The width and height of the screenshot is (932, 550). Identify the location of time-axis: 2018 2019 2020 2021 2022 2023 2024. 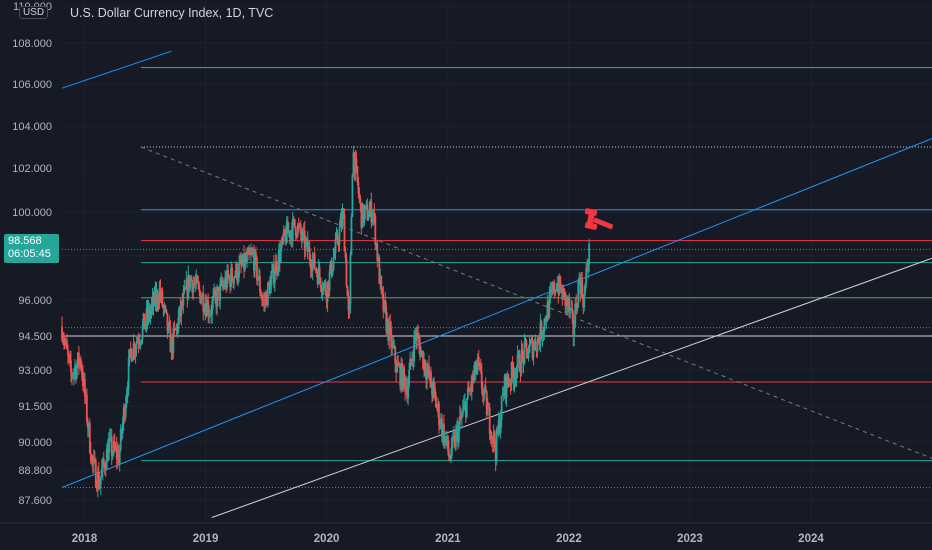
(448, 539).